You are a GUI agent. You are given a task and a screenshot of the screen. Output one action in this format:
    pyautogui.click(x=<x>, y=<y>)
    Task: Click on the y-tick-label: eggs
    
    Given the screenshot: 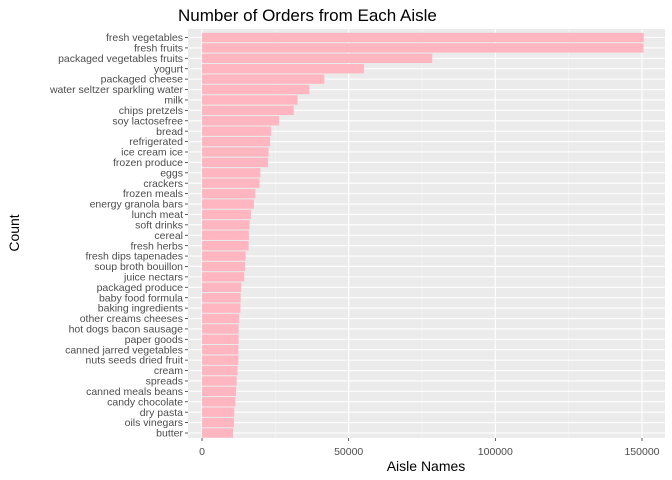 What is the action you would take?
    pyautogui.click(x=171, y=173)
    